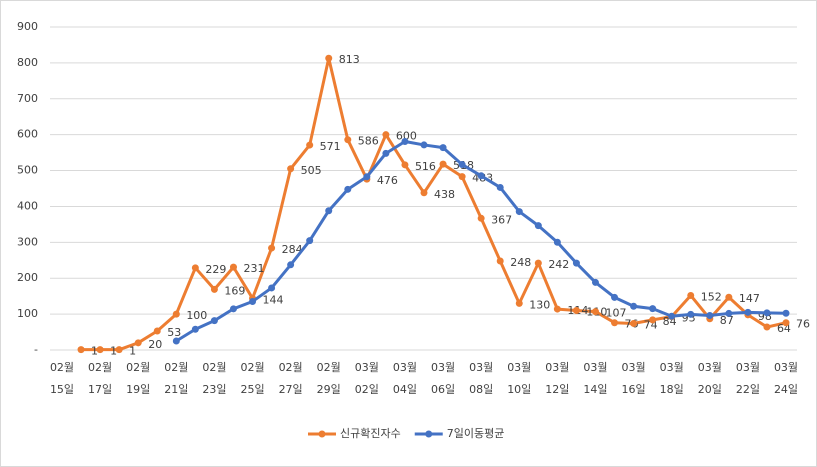  What do you see at coordinates (214, 378) in the screenshot?
I see `x-tick-label: 02월 23일` at bounding box center [214, 378].